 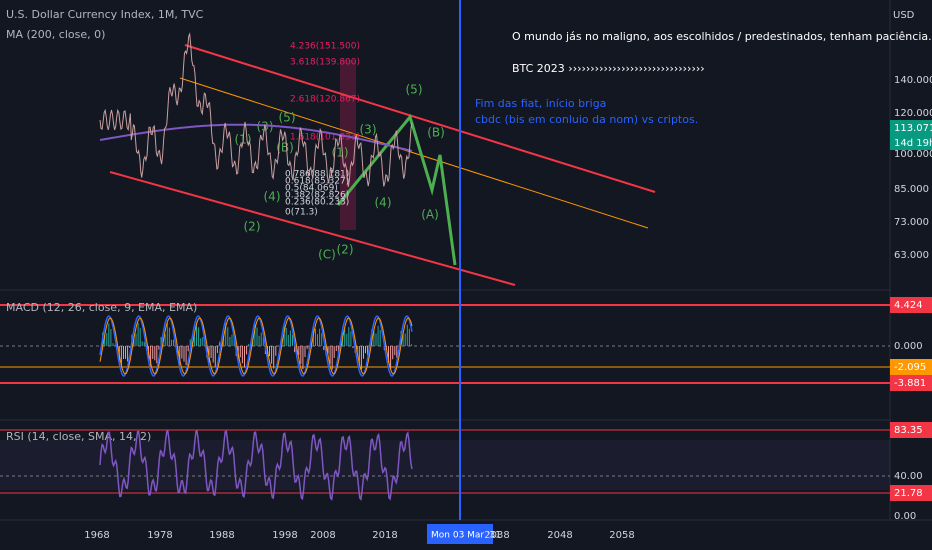 I want to click on ma-line, so click(x=256, y=137).